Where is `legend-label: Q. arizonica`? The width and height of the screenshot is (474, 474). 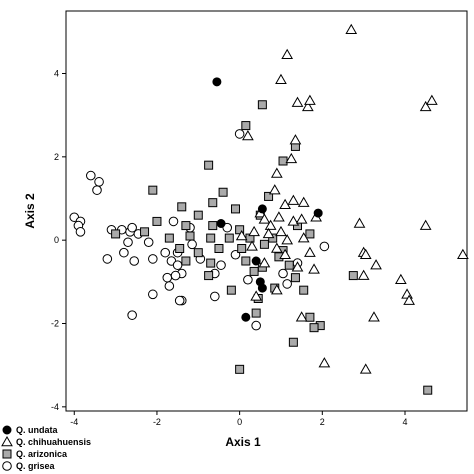 legend-label: Q. arizonica is located at coordinates (42, 454).